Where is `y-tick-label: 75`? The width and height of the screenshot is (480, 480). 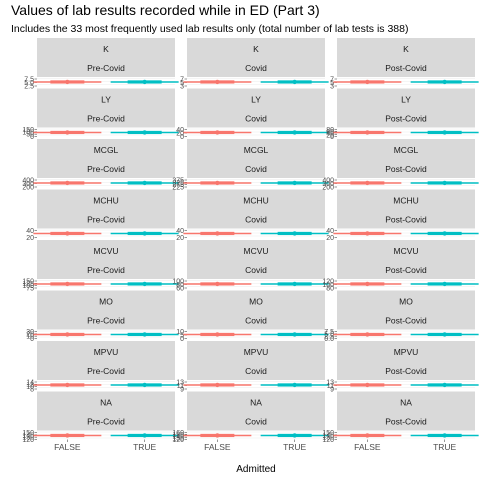
y-tick-label: 75 is located at coordinates (30, 289).